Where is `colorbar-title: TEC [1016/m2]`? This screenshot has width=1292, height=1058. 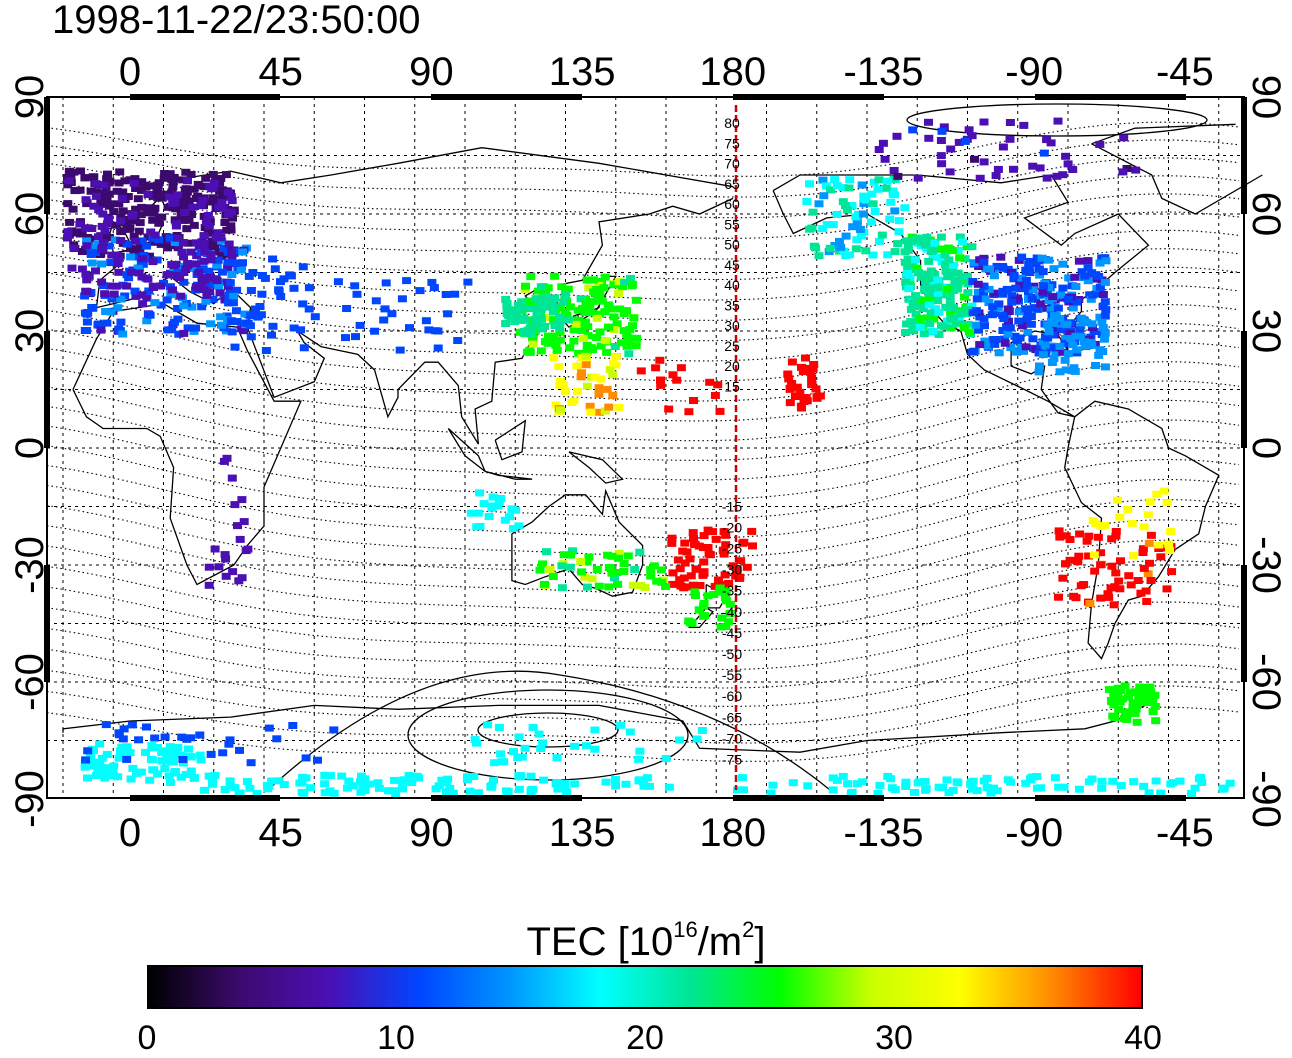 colorbar-title: TEC [1016/m2] is located at coordinates (646, 940).